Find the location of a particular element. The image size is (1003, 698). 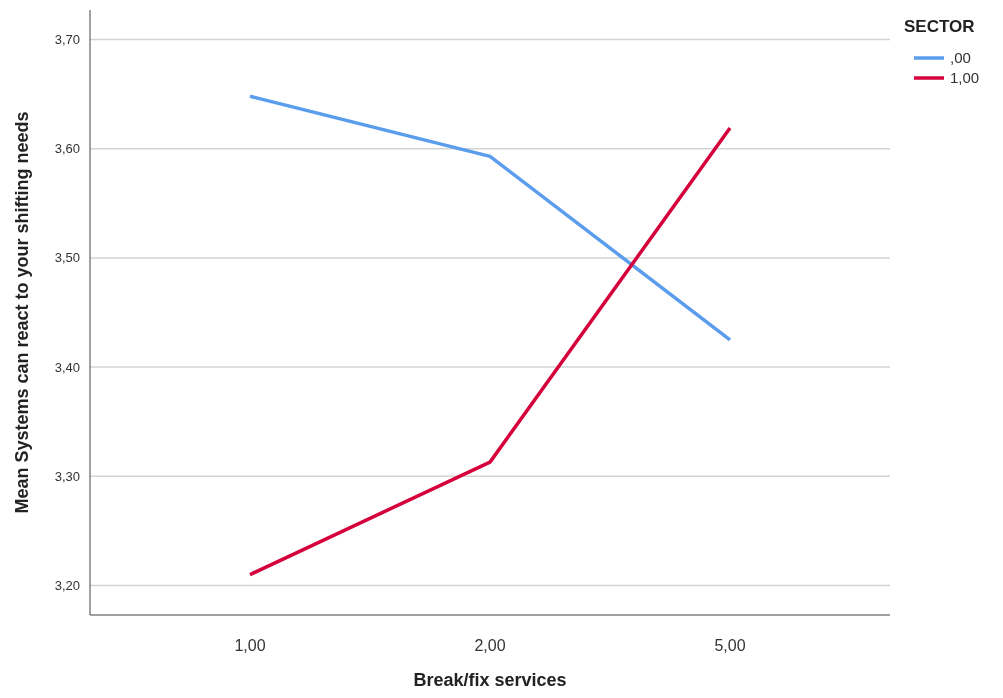

legend-label: 1,00 is located at coordinates (965, 78).